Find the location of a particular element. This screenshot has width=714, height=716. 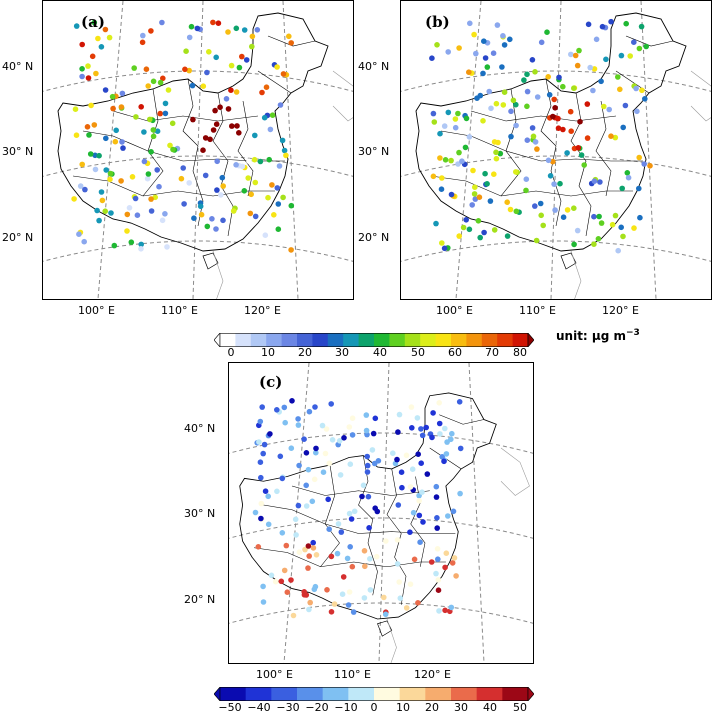

station-dots is located at coordinates (358, 508).